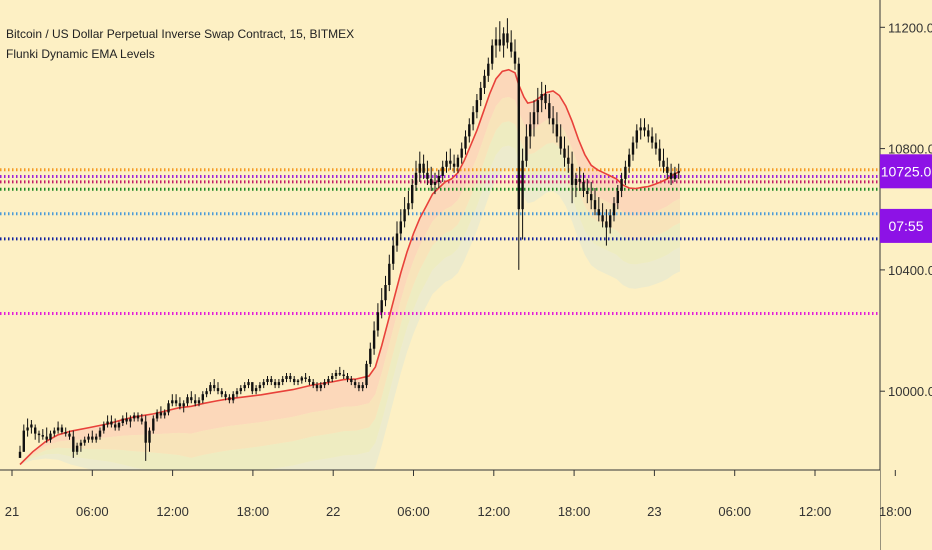 This screenshot has width=932, height=550. Describe the element at coordinates (910, 391) in the screenshot. I see `price-tick-label-3: 10000.0` at that location.